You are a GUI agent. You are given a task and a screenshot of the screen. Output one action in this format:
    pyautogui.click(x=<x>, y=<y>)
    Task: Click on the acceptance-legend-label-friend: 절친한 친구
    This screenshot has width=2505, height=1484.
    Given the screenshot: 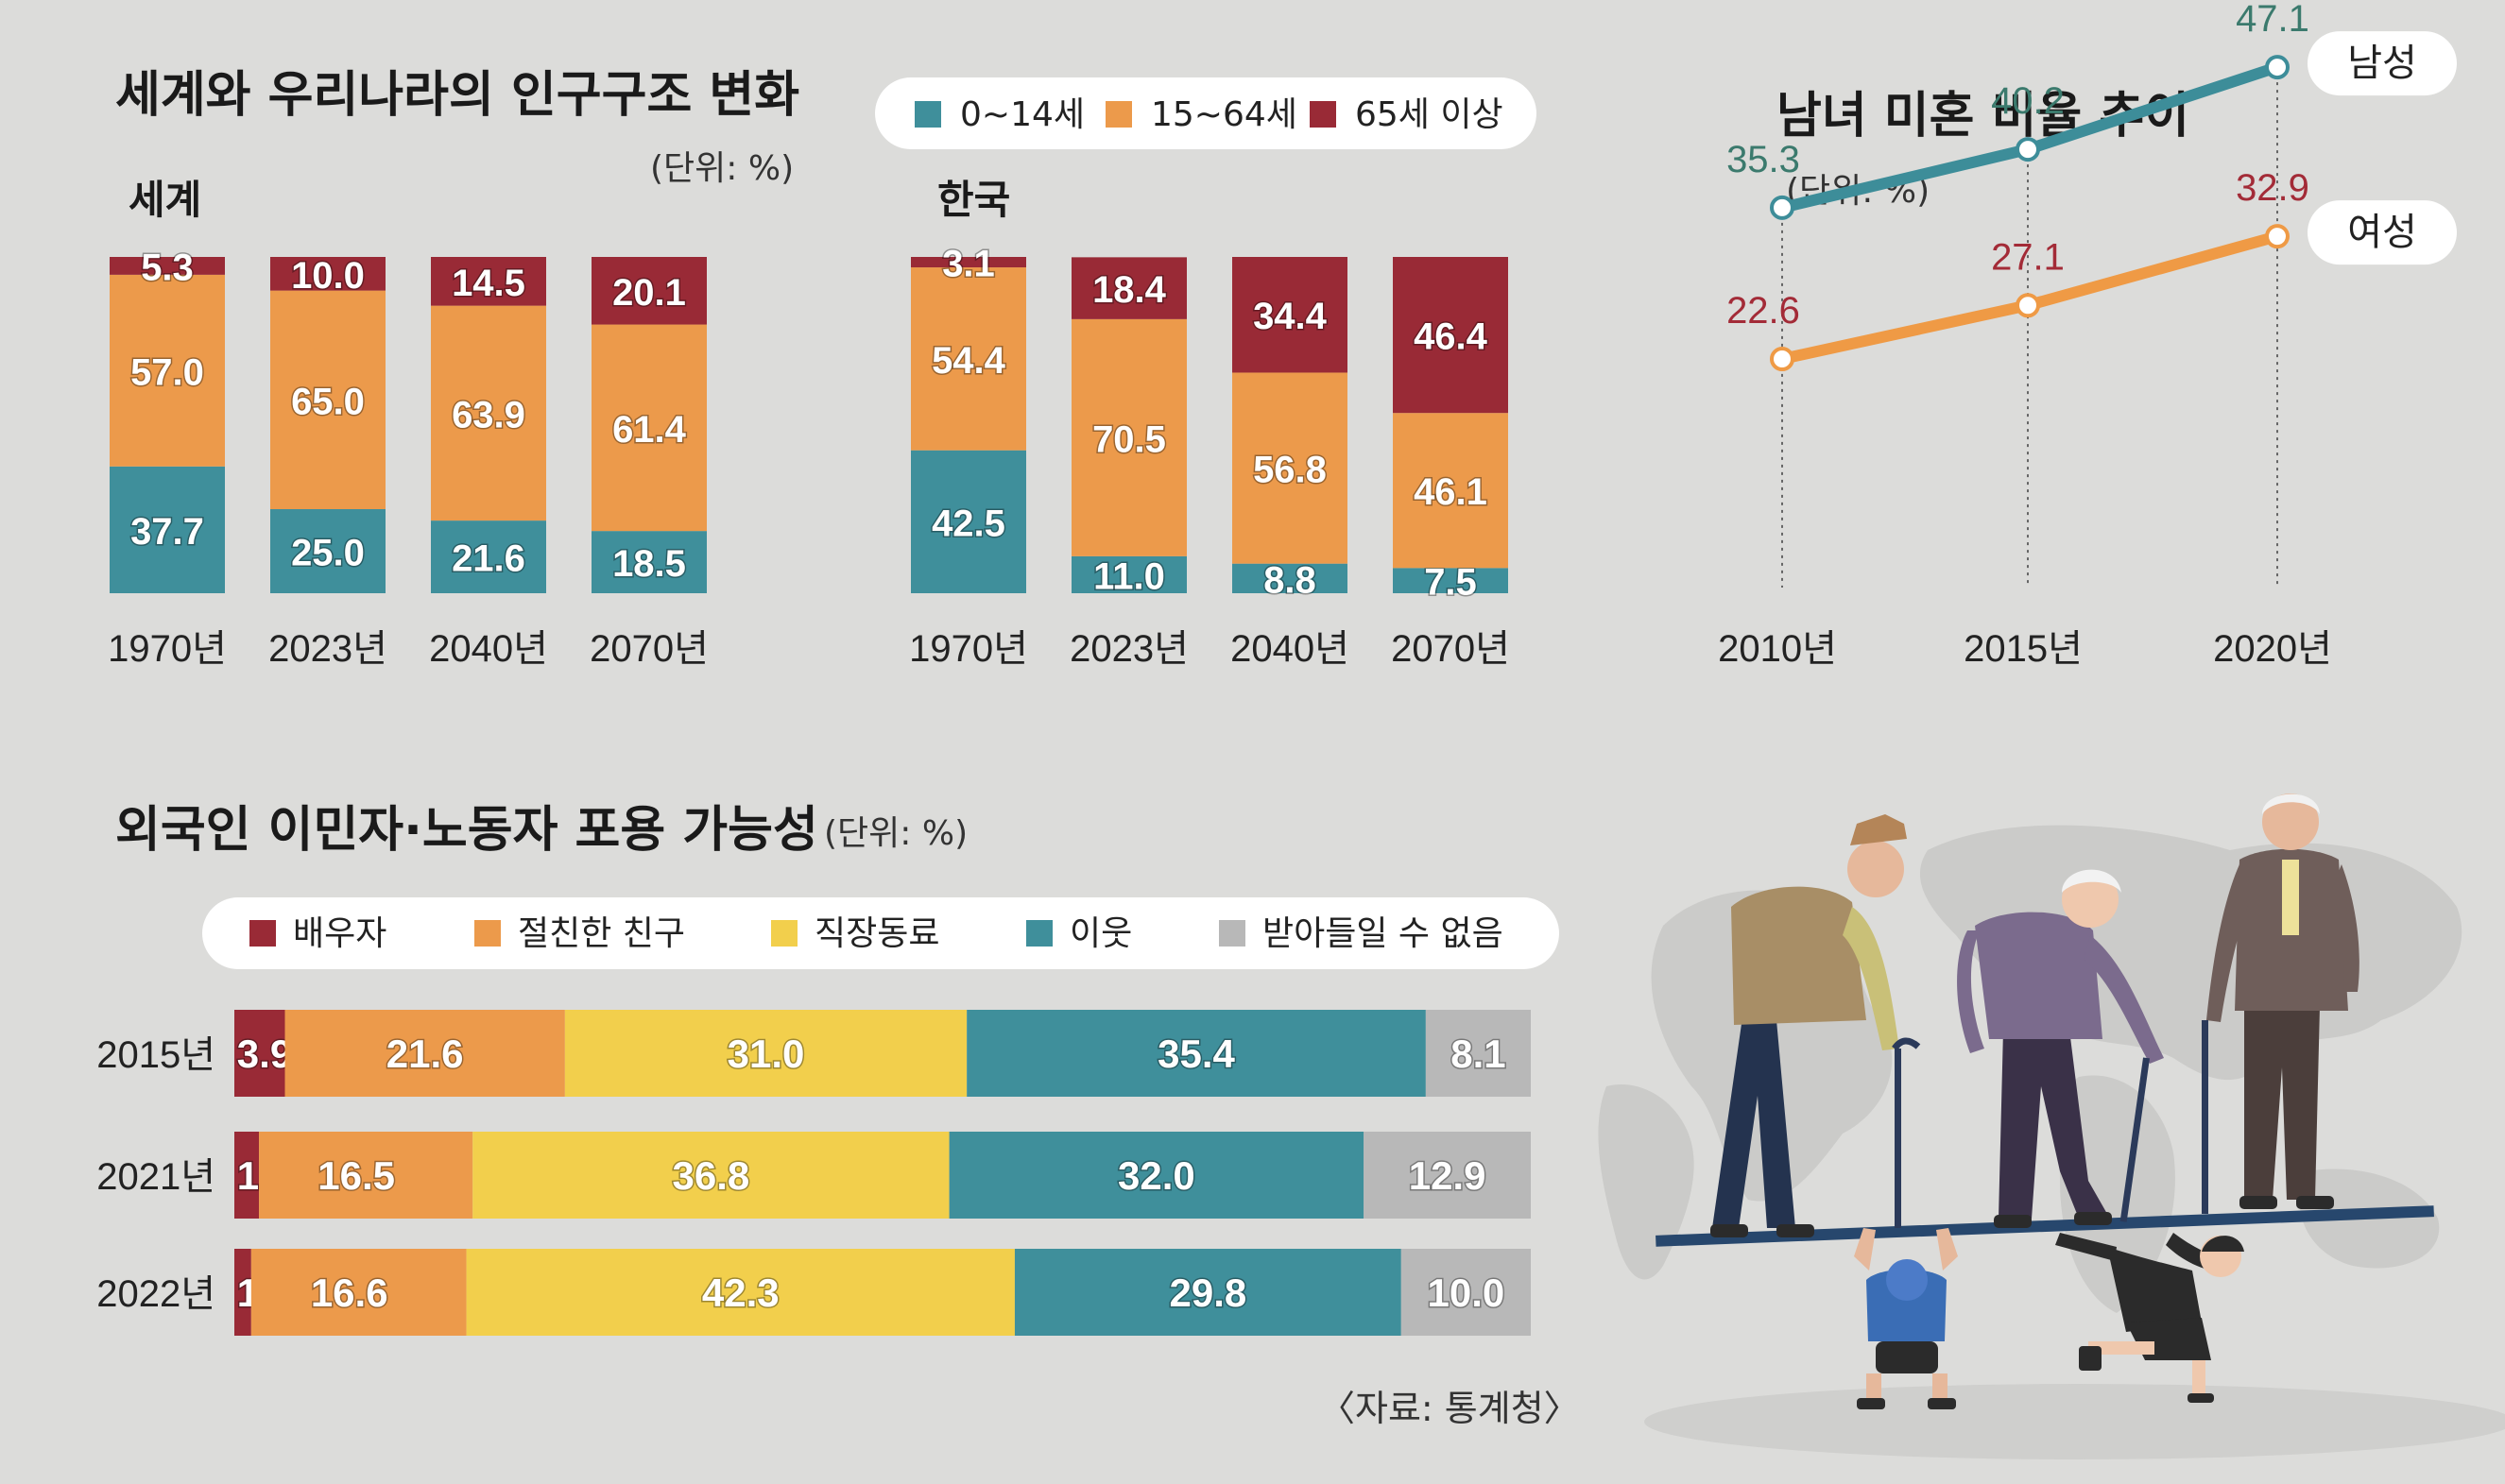 What is the action you would take?
    pyautogui.click(x=601, y=934)
    